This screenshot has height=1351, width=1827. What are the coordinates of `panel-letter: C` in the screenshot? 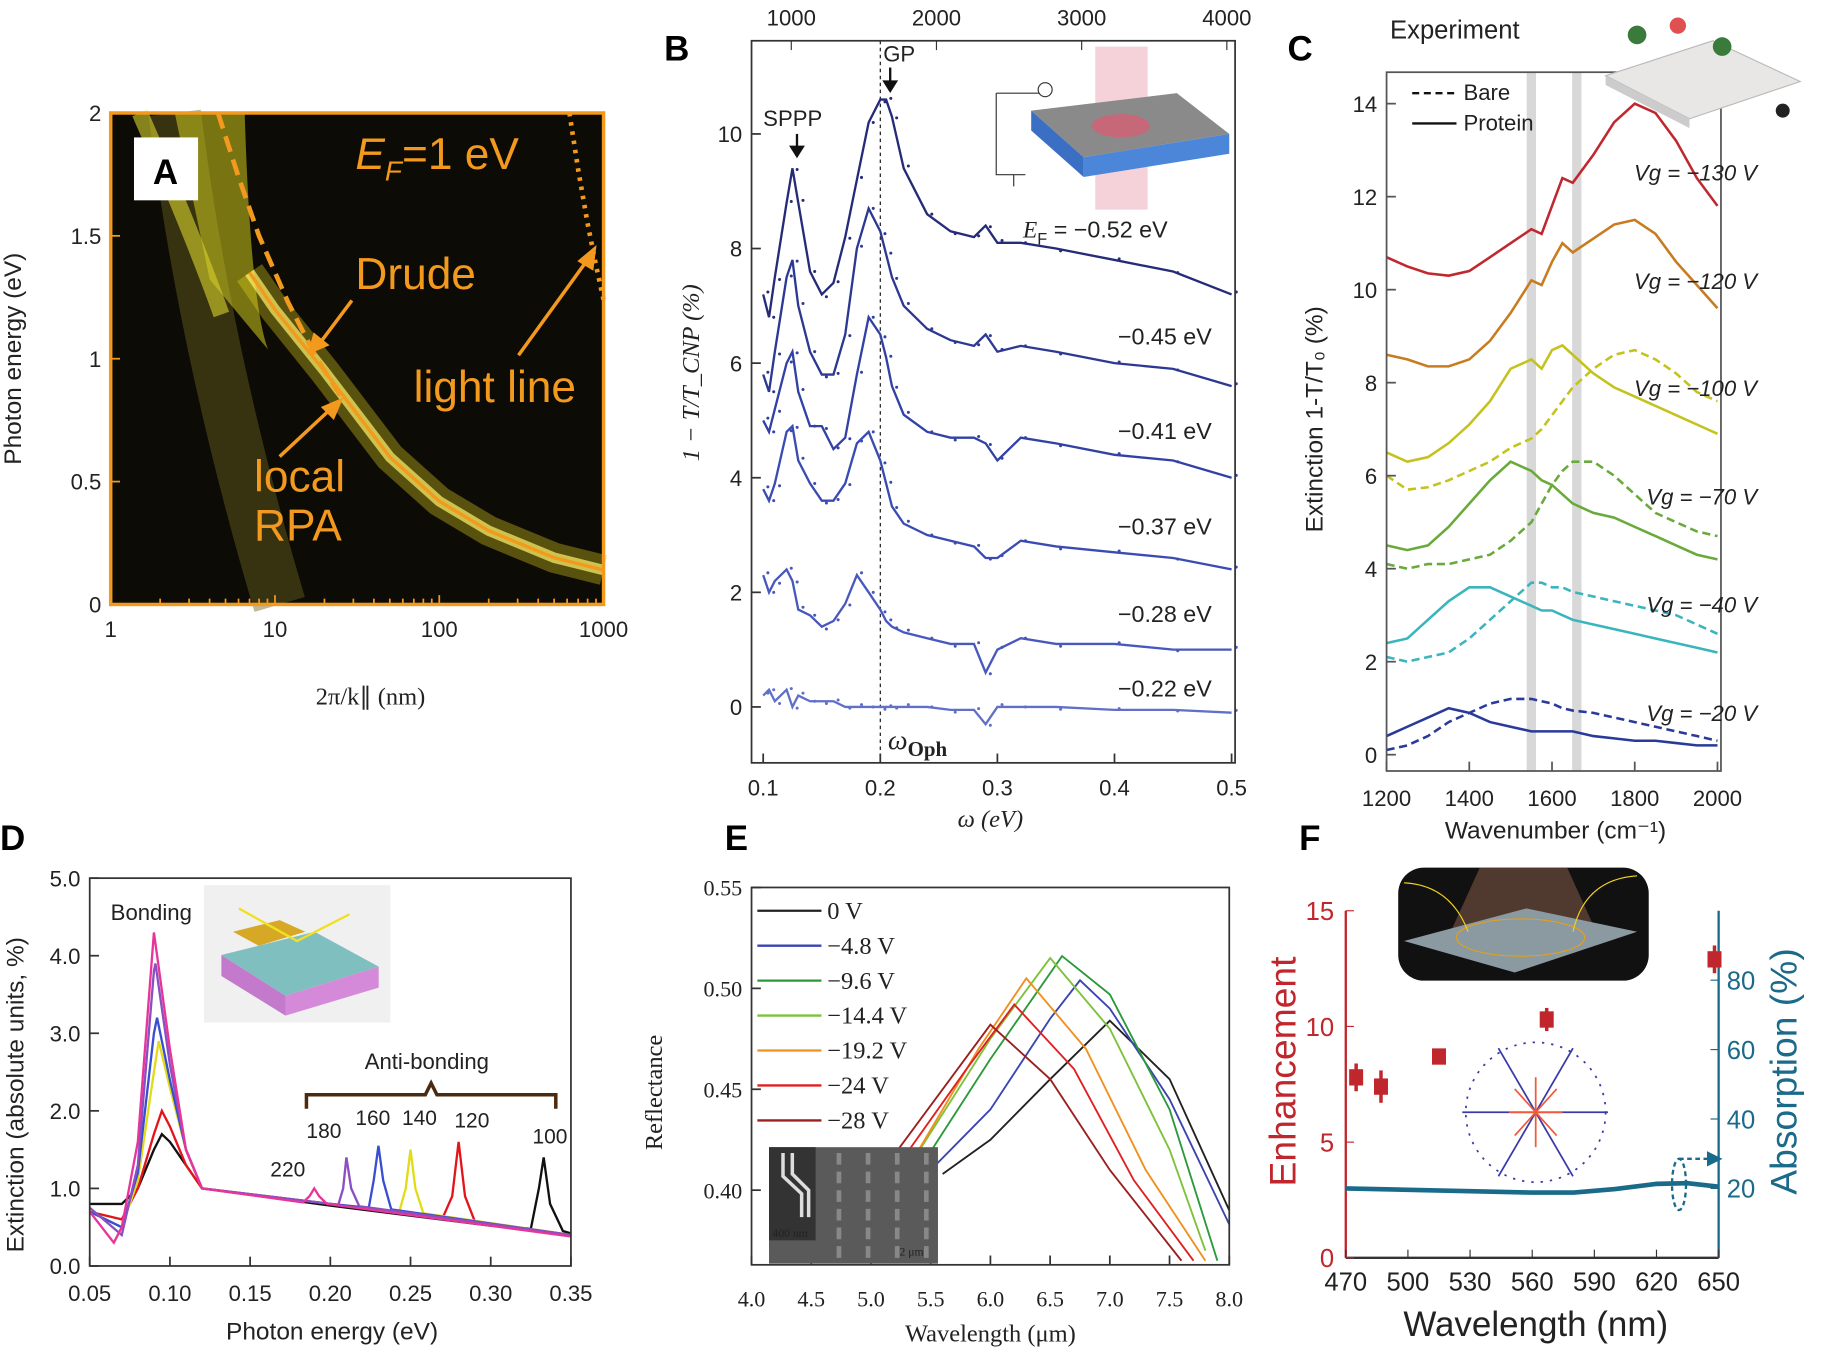 It's located at (1300, 49).